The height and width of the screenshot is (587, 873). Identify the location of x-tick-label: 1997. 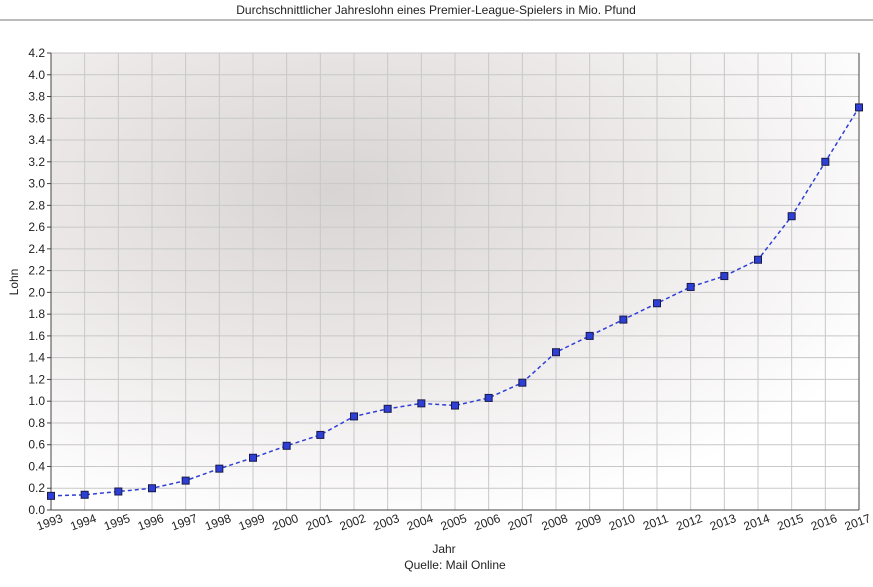
(184, 522).